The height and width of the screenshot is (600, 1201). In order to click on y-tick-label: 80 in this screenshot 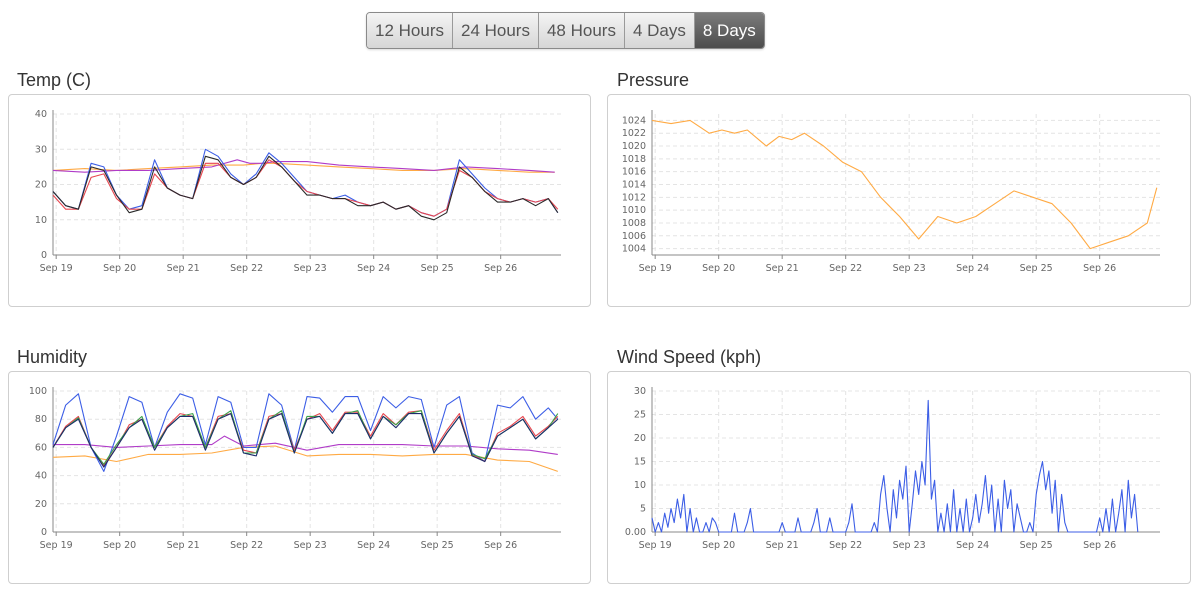, I will do `click(41, 419)`.